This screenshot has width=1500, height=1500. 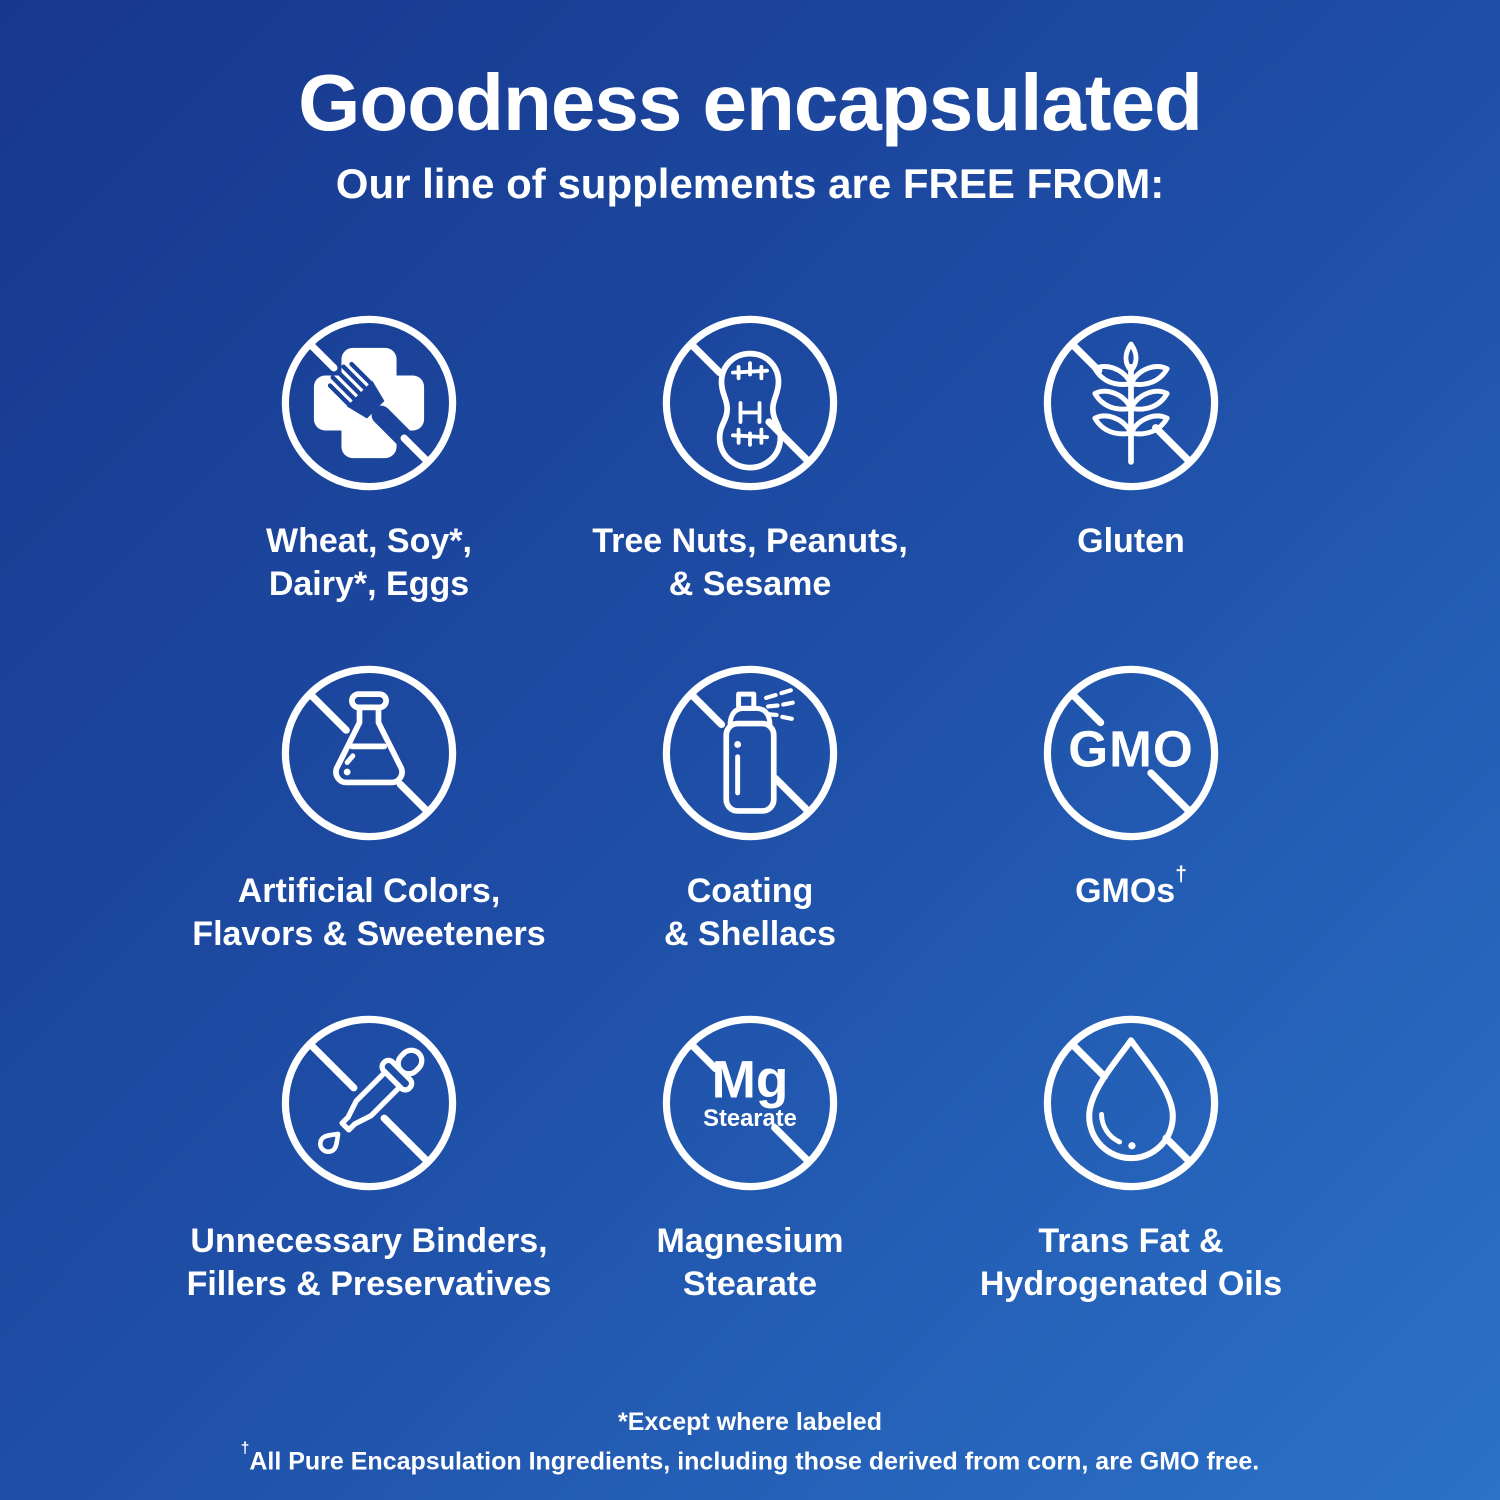 I want to click on free-from-label: Wheat, Soy*, Dairy*, Eggs, so click(x=369, y=562).